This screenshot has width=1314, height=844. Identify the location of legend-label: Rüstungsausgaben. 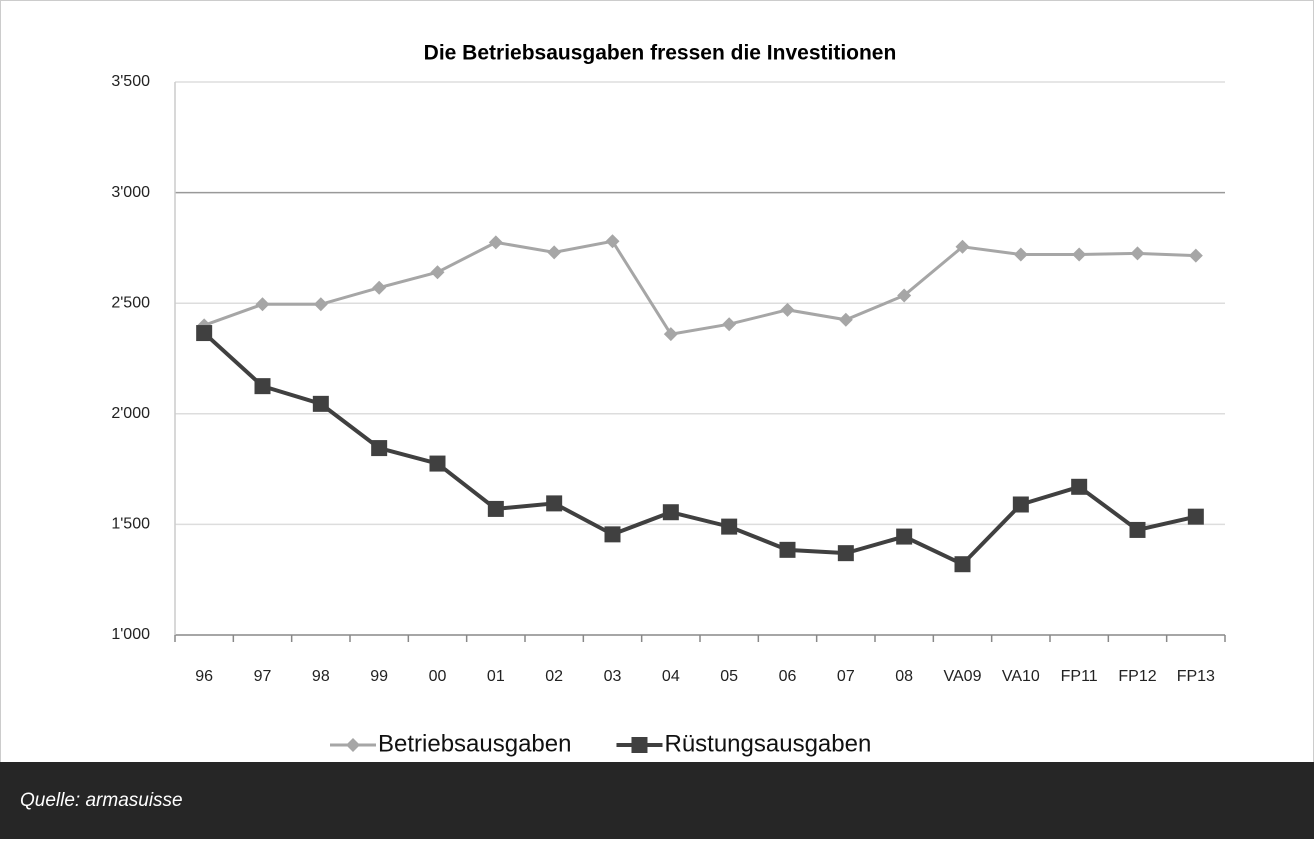
(767, 743).